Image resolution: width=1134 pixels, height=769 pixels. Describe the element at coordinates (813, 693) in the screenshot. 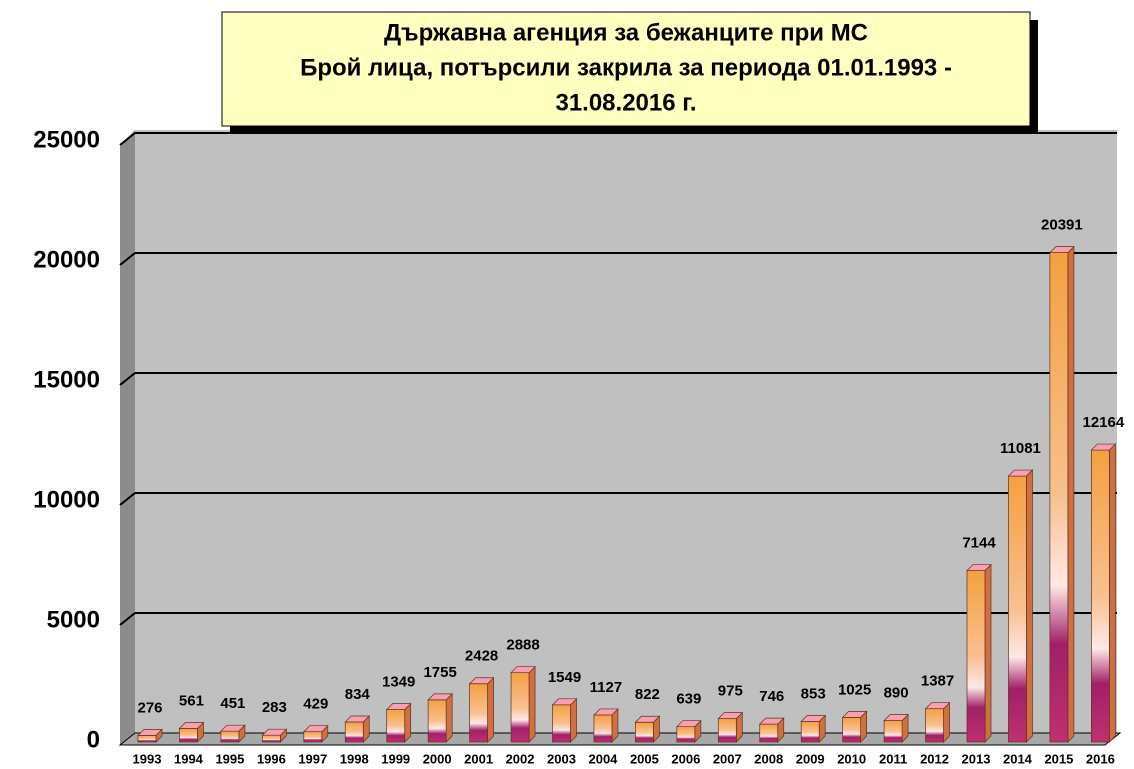

I see `value-label: 853` at that location.